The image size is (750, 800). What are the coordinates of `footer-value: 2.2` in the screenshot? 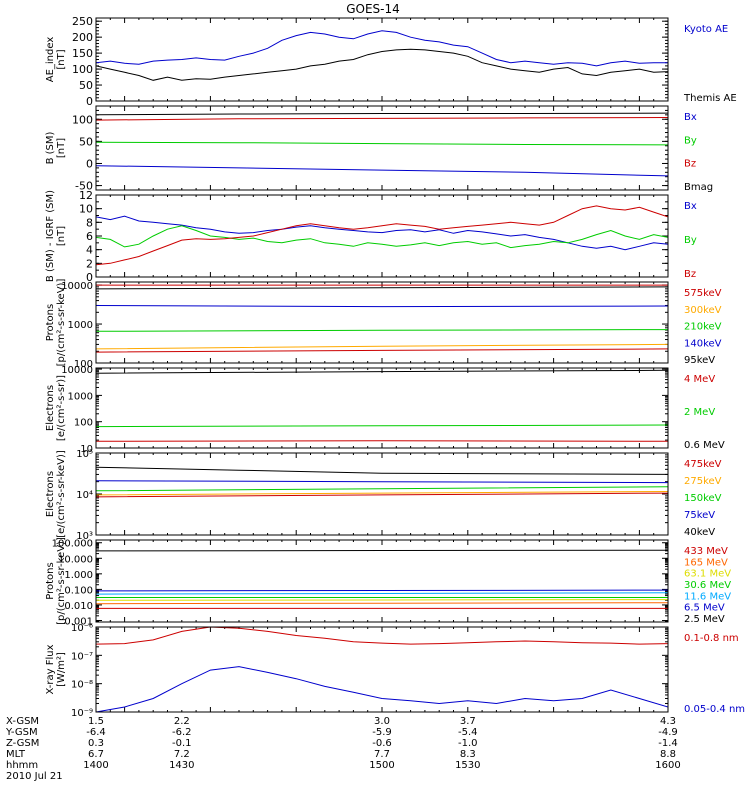 It's located at (182, 721).